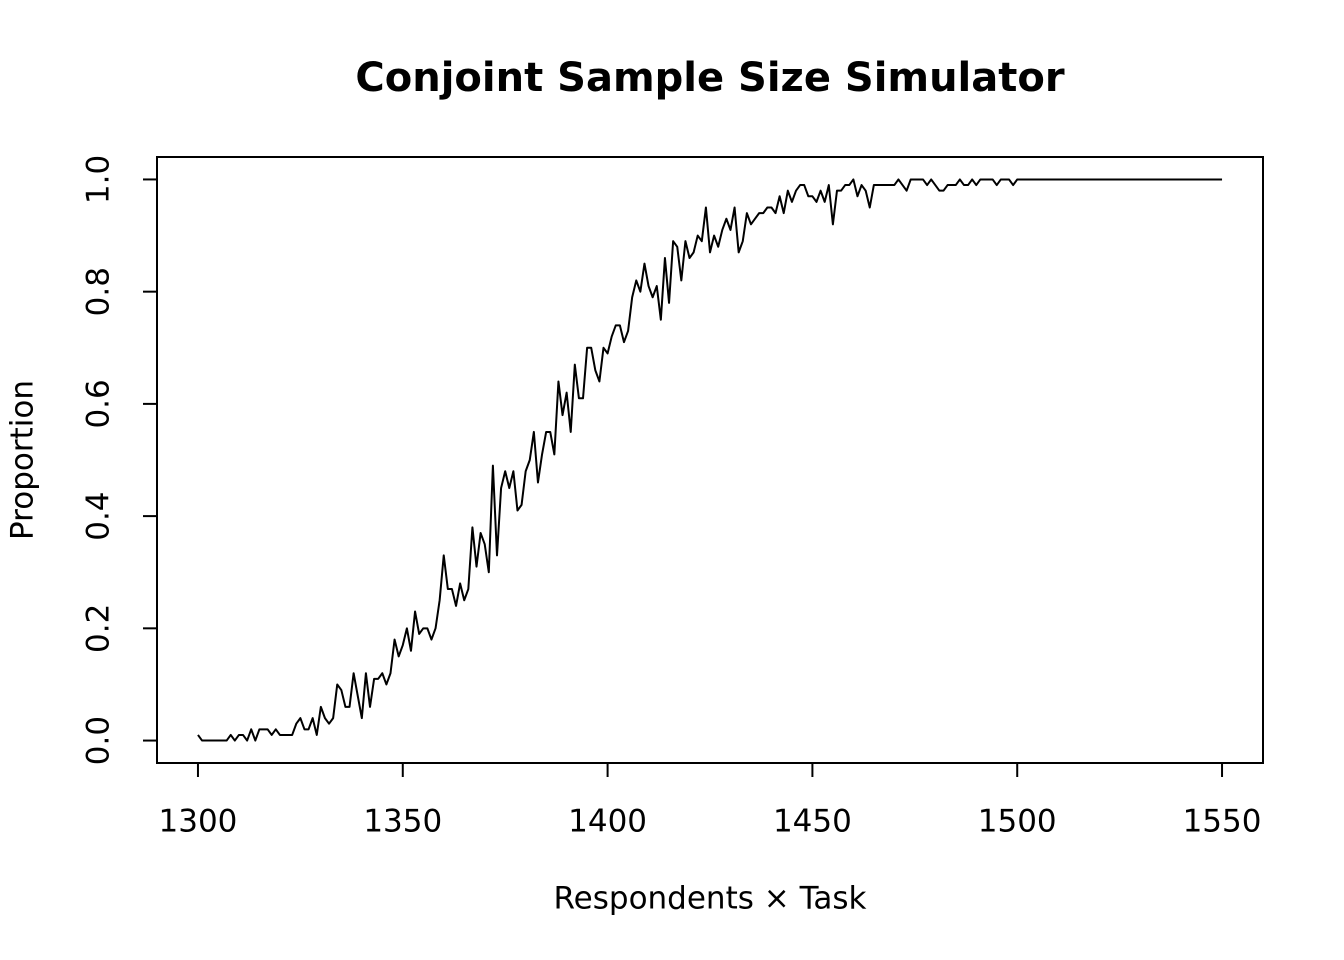 This screenshot has height=960, width=1344. I want to click on x-tick-label: 1500, so click(1017, 822).